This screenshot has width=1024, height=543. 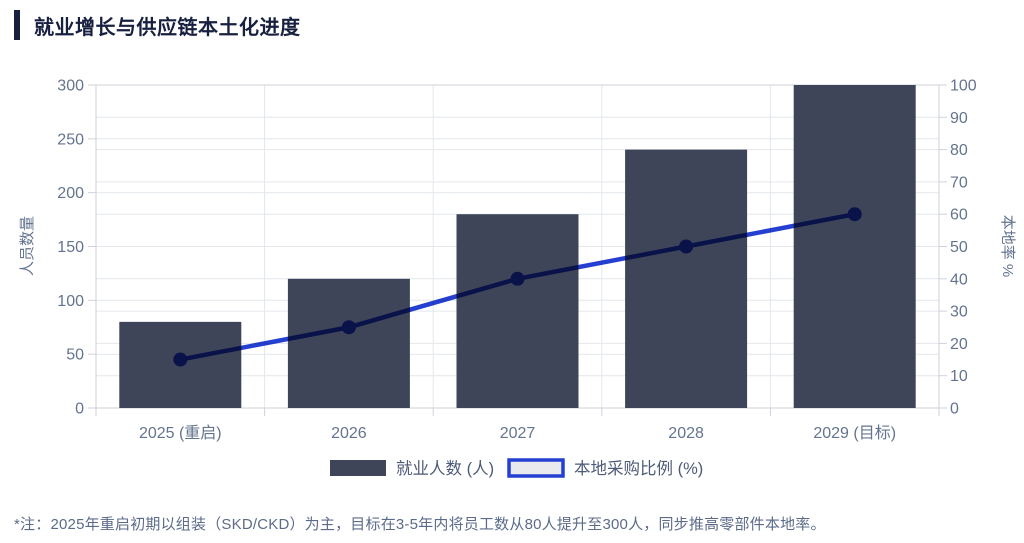 I want to click on right-tick-label: 0, so click(x=954, y=409).